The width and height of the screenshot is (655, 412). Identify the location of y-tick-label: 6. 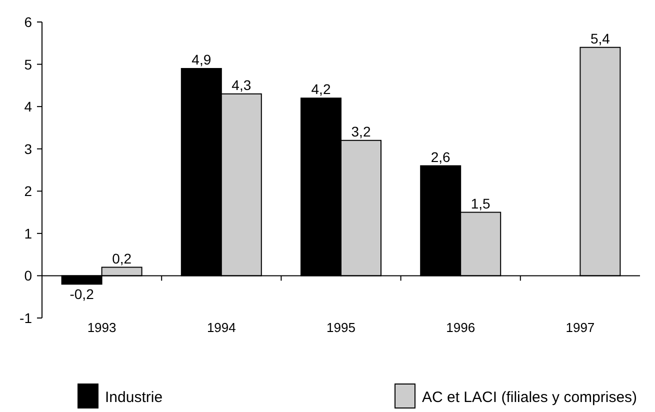
(28, 22).